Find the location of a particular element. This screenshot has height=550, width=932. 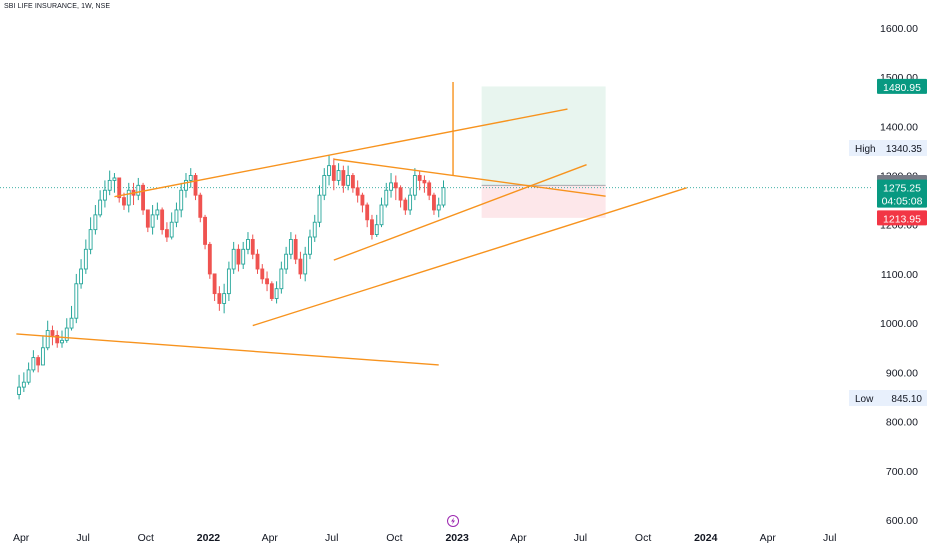

stop-zone is located at coordinates (543, 201).